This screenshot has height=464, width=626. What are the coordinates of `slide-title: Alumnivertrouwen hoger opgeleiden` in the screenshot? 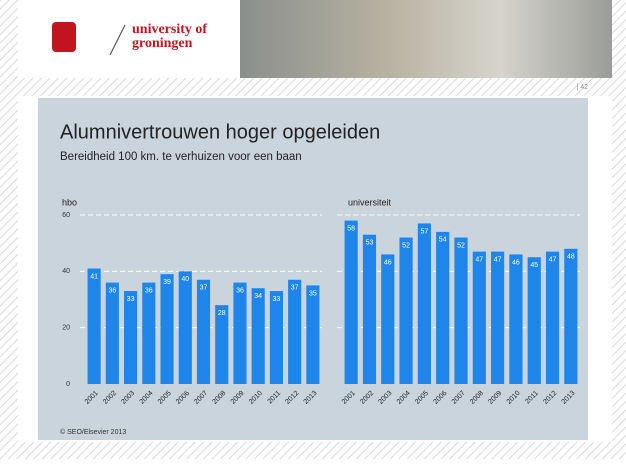 It's located at (220, 132).